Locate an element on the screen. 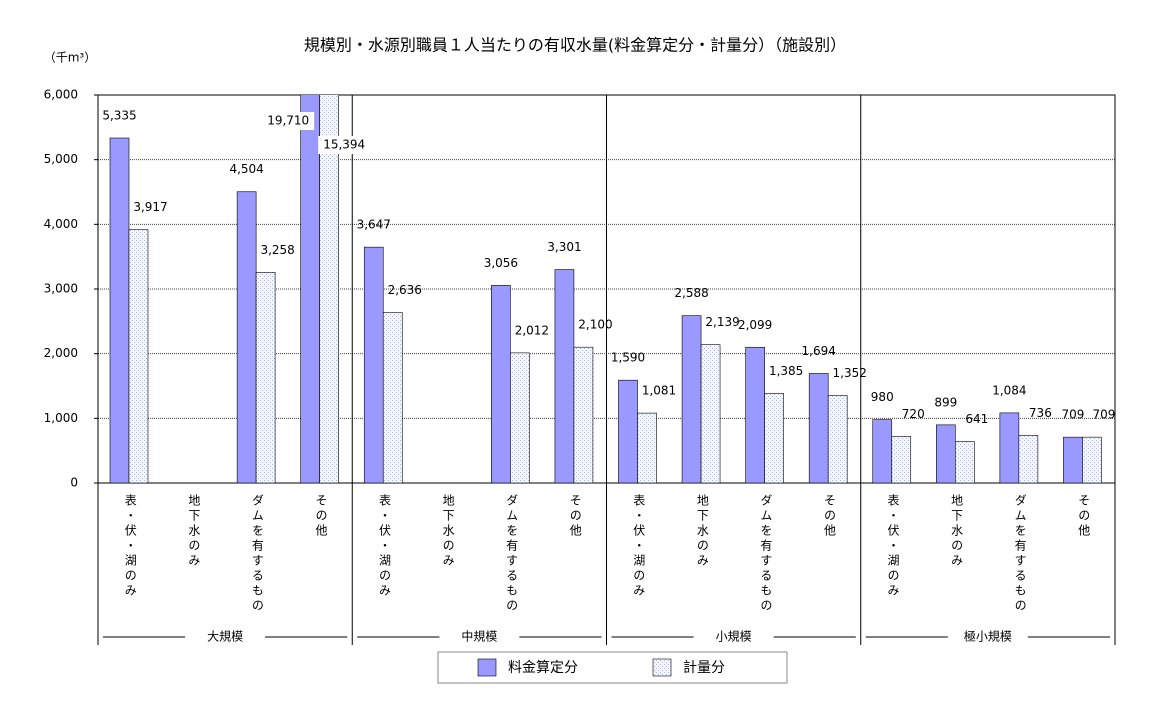 The height and width of the screenshot is (723, 1153). legend-label: 計量分 is located at coordinates (704, 668).